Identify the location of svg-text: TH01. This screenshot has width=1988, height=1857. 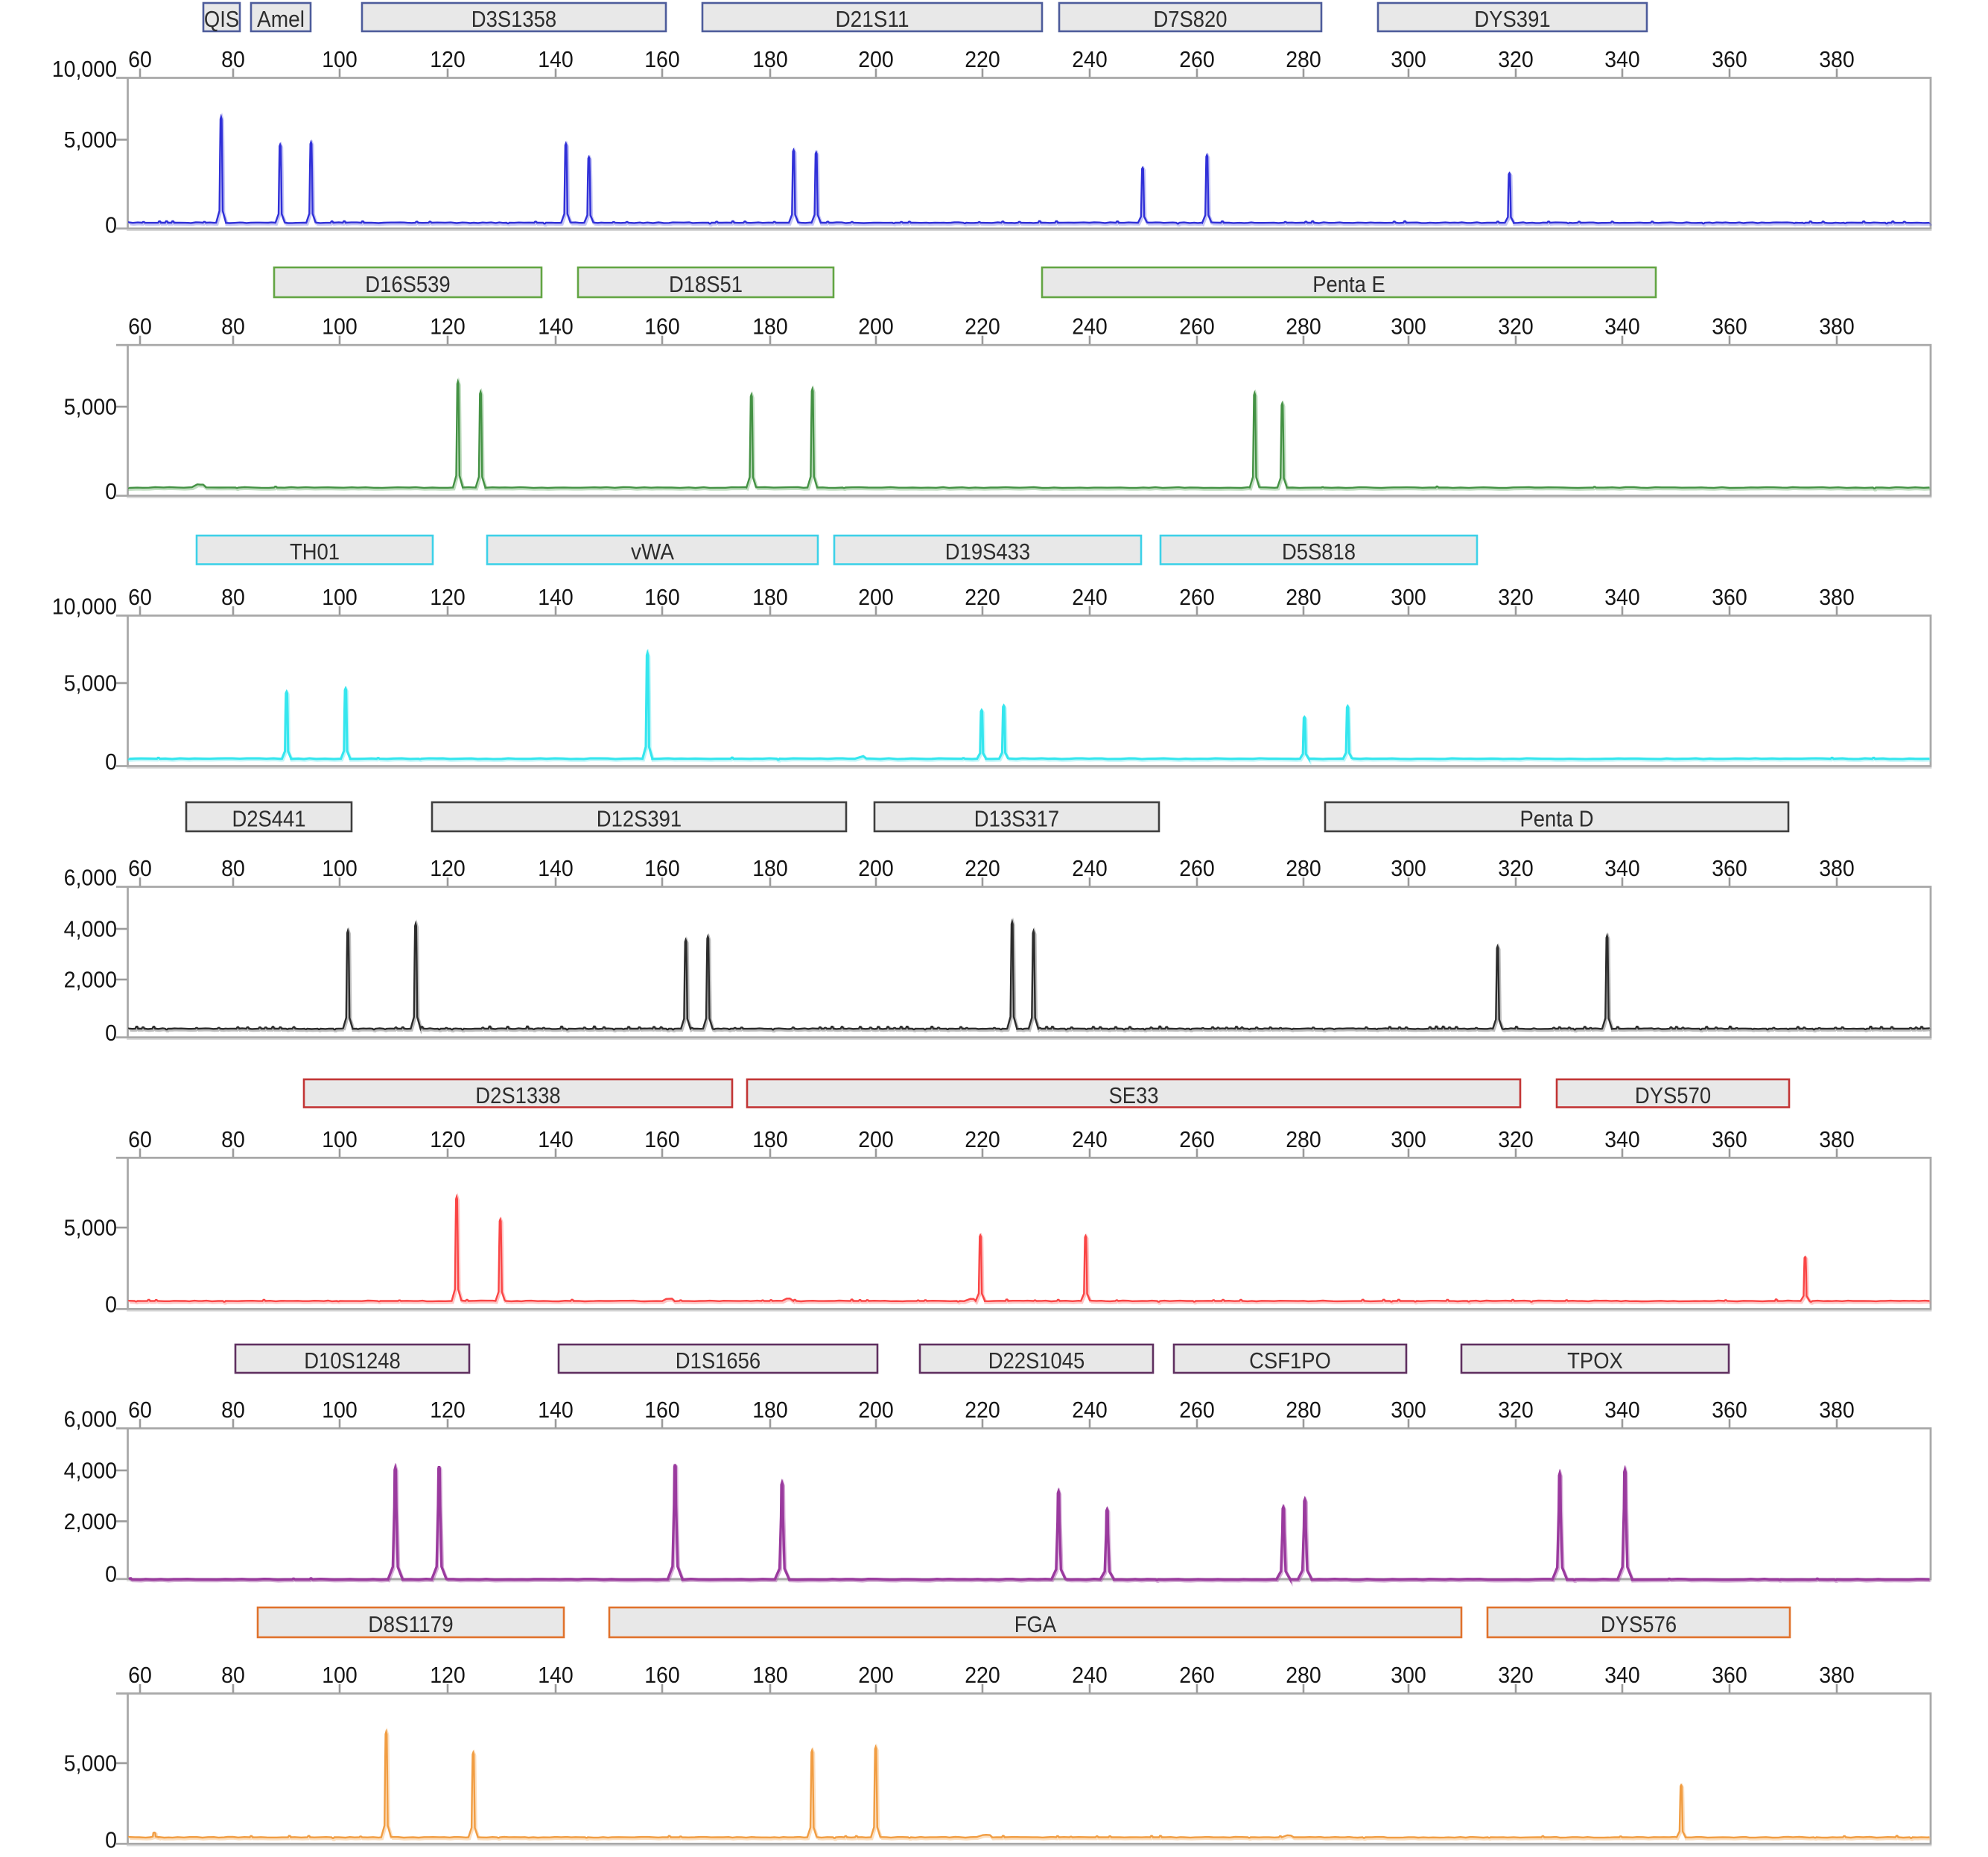
(315, 552).